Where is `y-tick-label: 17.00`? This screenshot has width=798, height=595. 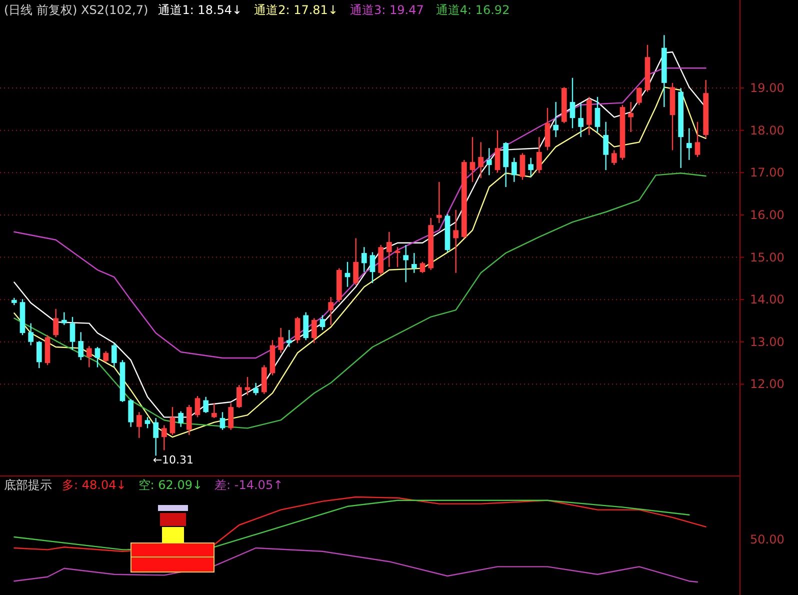
y-tick-label: 17.00 is located at coordinates (767, 173).